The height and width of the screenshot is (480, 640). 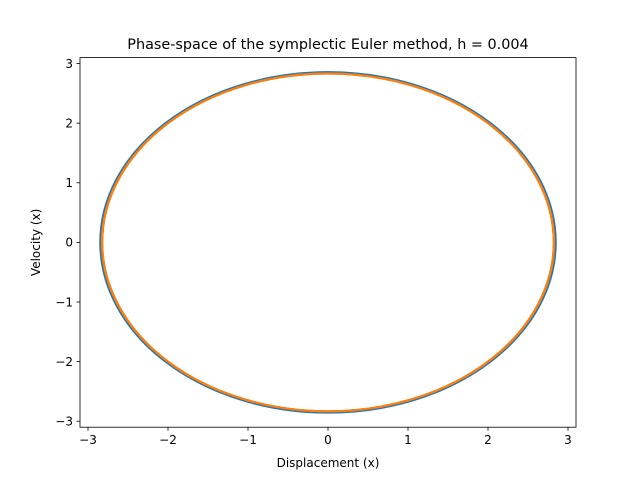 What do you see at coordinates (328, 463) in the screenshot?
I see `x-axis-label: Displacement (x)` at bounding box center [328, 463].